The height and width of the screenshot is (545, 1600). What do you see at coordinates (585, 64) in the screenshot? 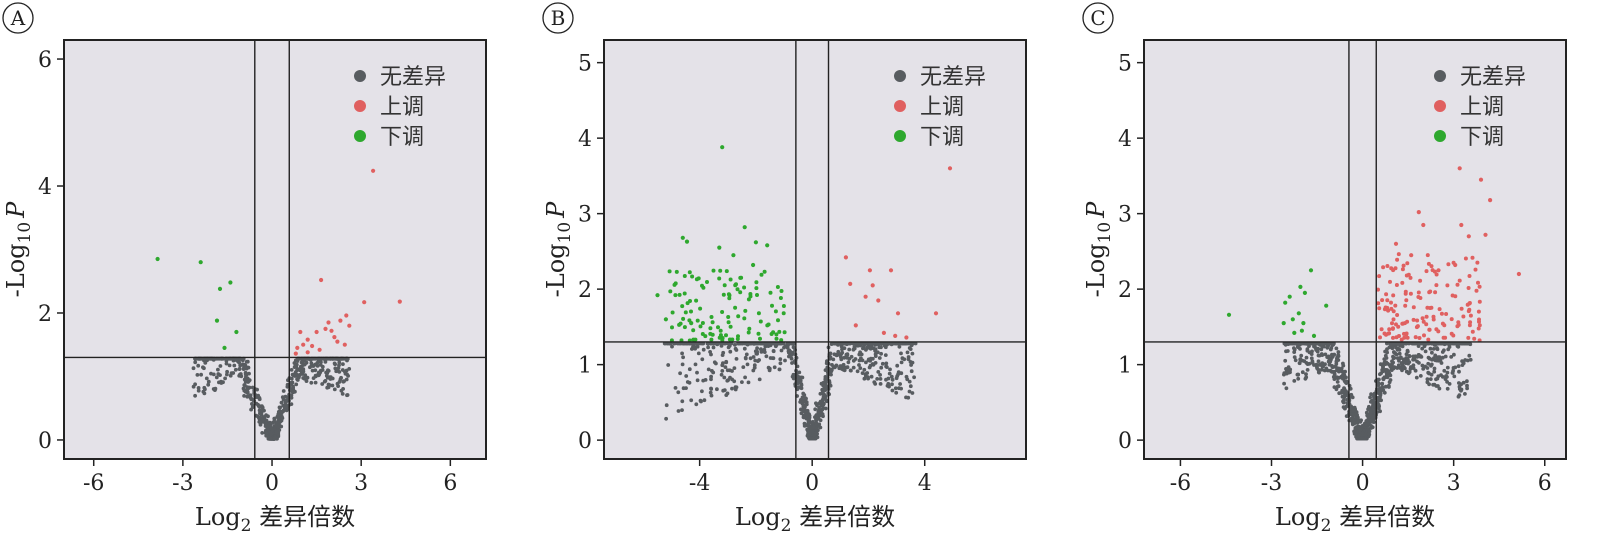
I see `y-tick-label: 5` at bounding box center [585, 64].